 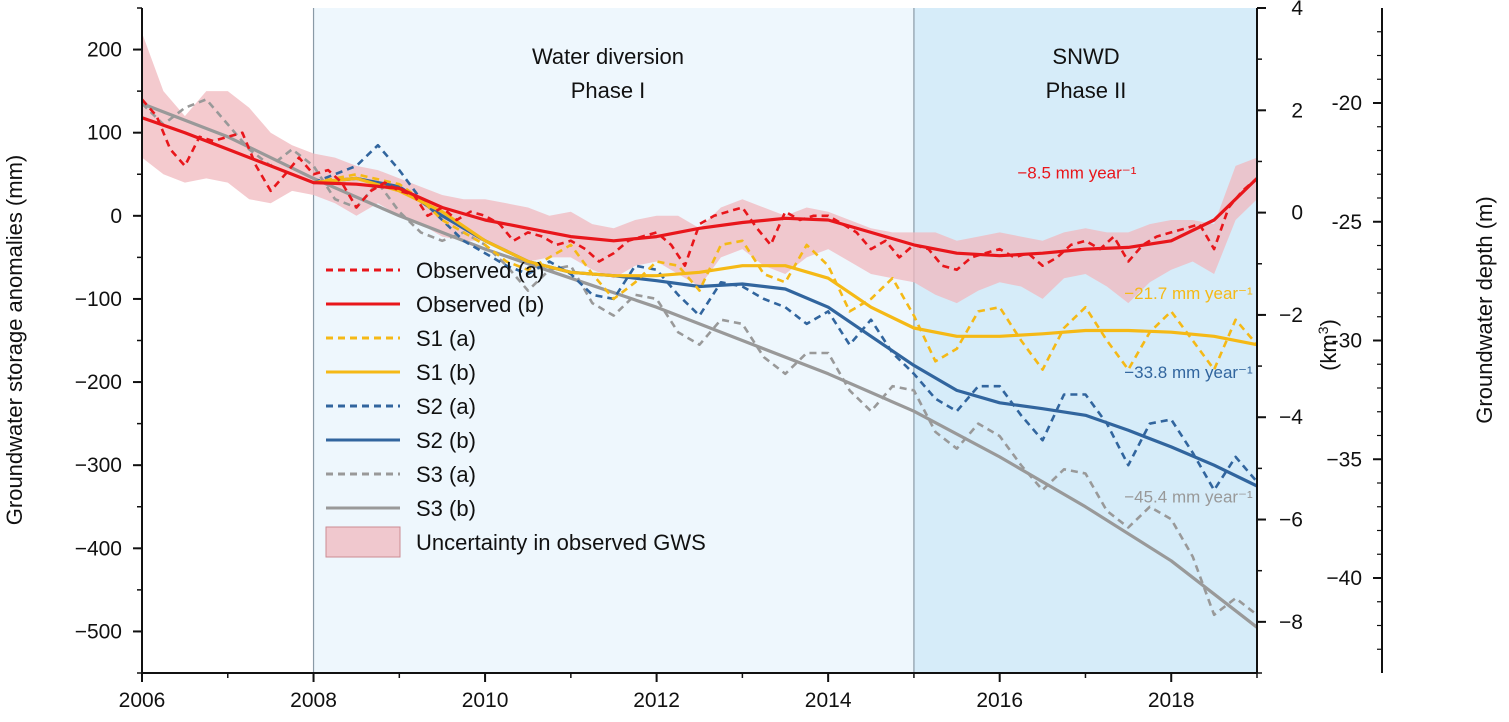 What do you see at coordinates (98, 465) in the screenshot?
I see `y-tick-label: −300` at bounding box center [98, 465].